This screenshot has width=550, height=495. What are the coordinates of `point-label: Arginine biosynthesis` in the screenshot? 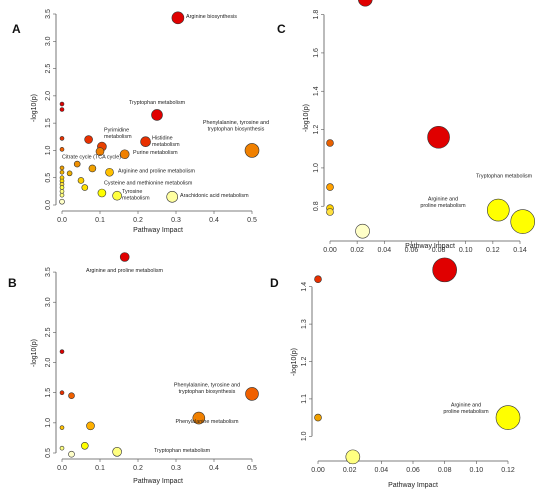 It's located at (211, 17).